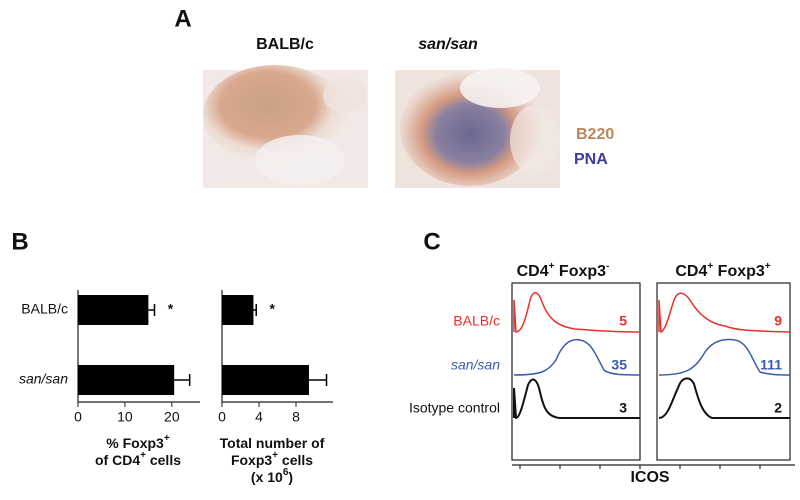 Image resolution: width=800 pixels, height=500 pixels. What do you see at coordinates (475, 365) in the screenshot?
I see `row-label: san/san` at bounding box center [475, 365].